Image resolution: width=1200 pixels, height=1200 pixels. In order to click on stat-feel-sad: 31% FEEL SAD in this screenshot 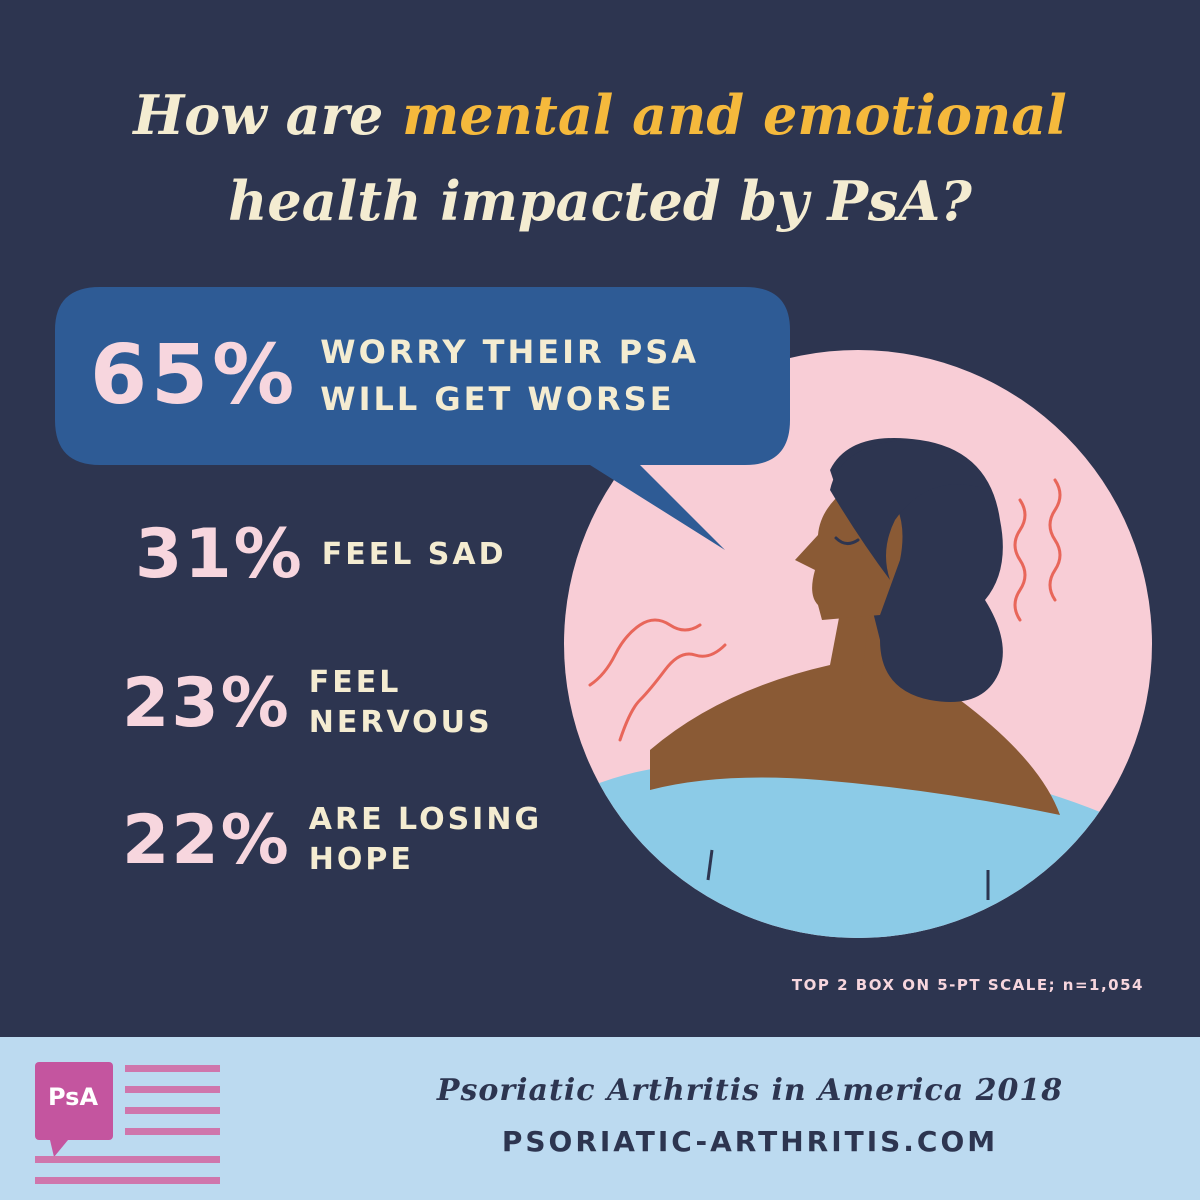, I will do `click(321, 554)`.